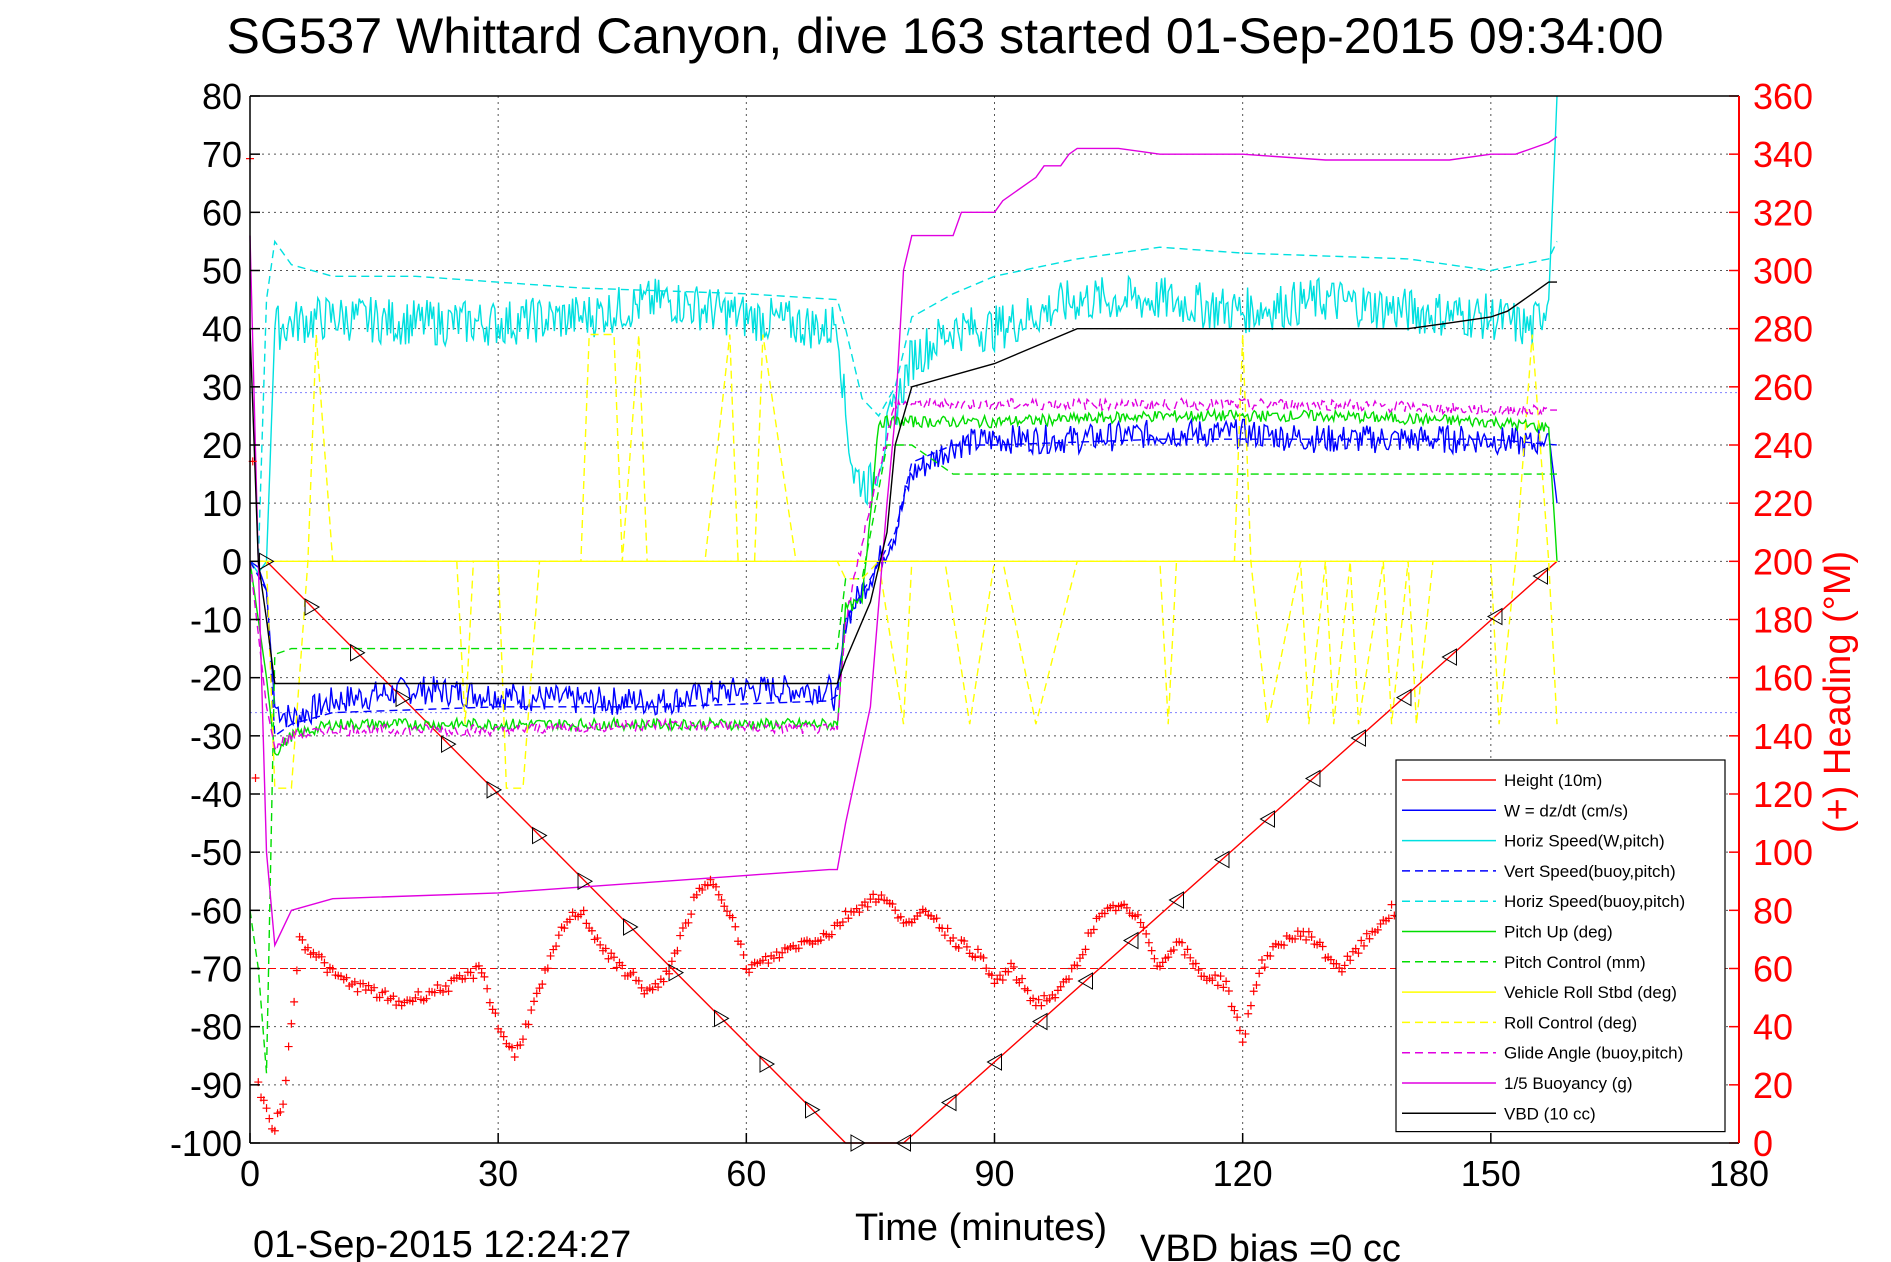  I want to click on right-tick-label: 80, so click(1773, 910).